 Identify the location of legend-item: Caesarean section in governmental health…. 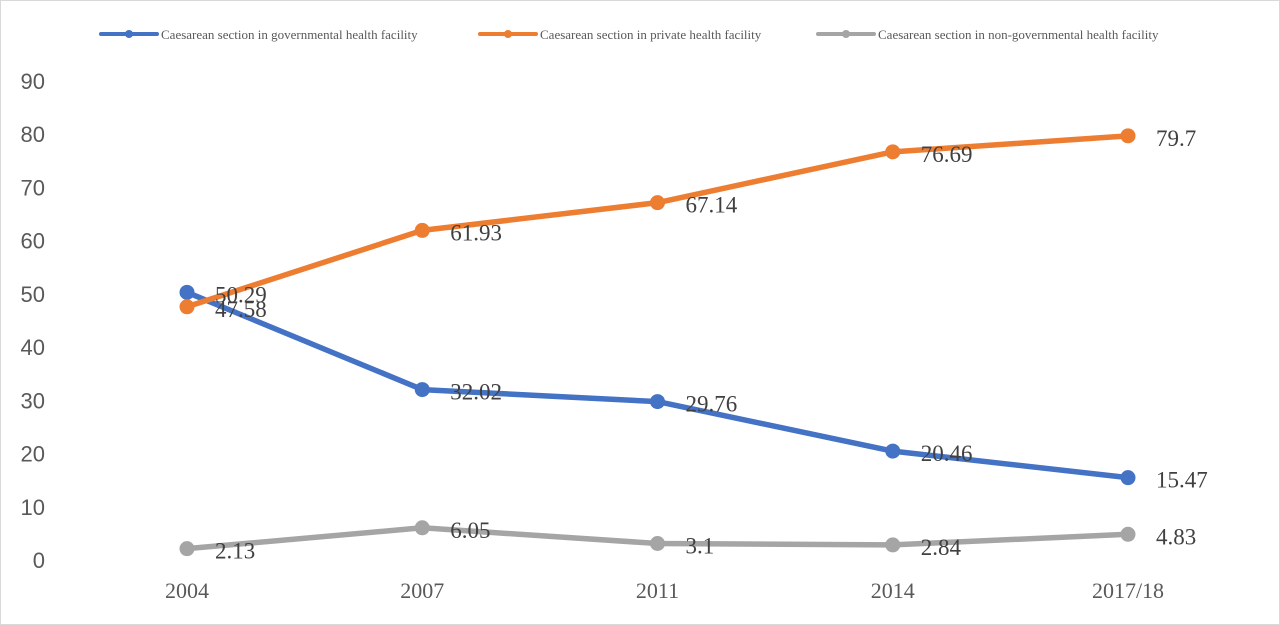
(258, 34).